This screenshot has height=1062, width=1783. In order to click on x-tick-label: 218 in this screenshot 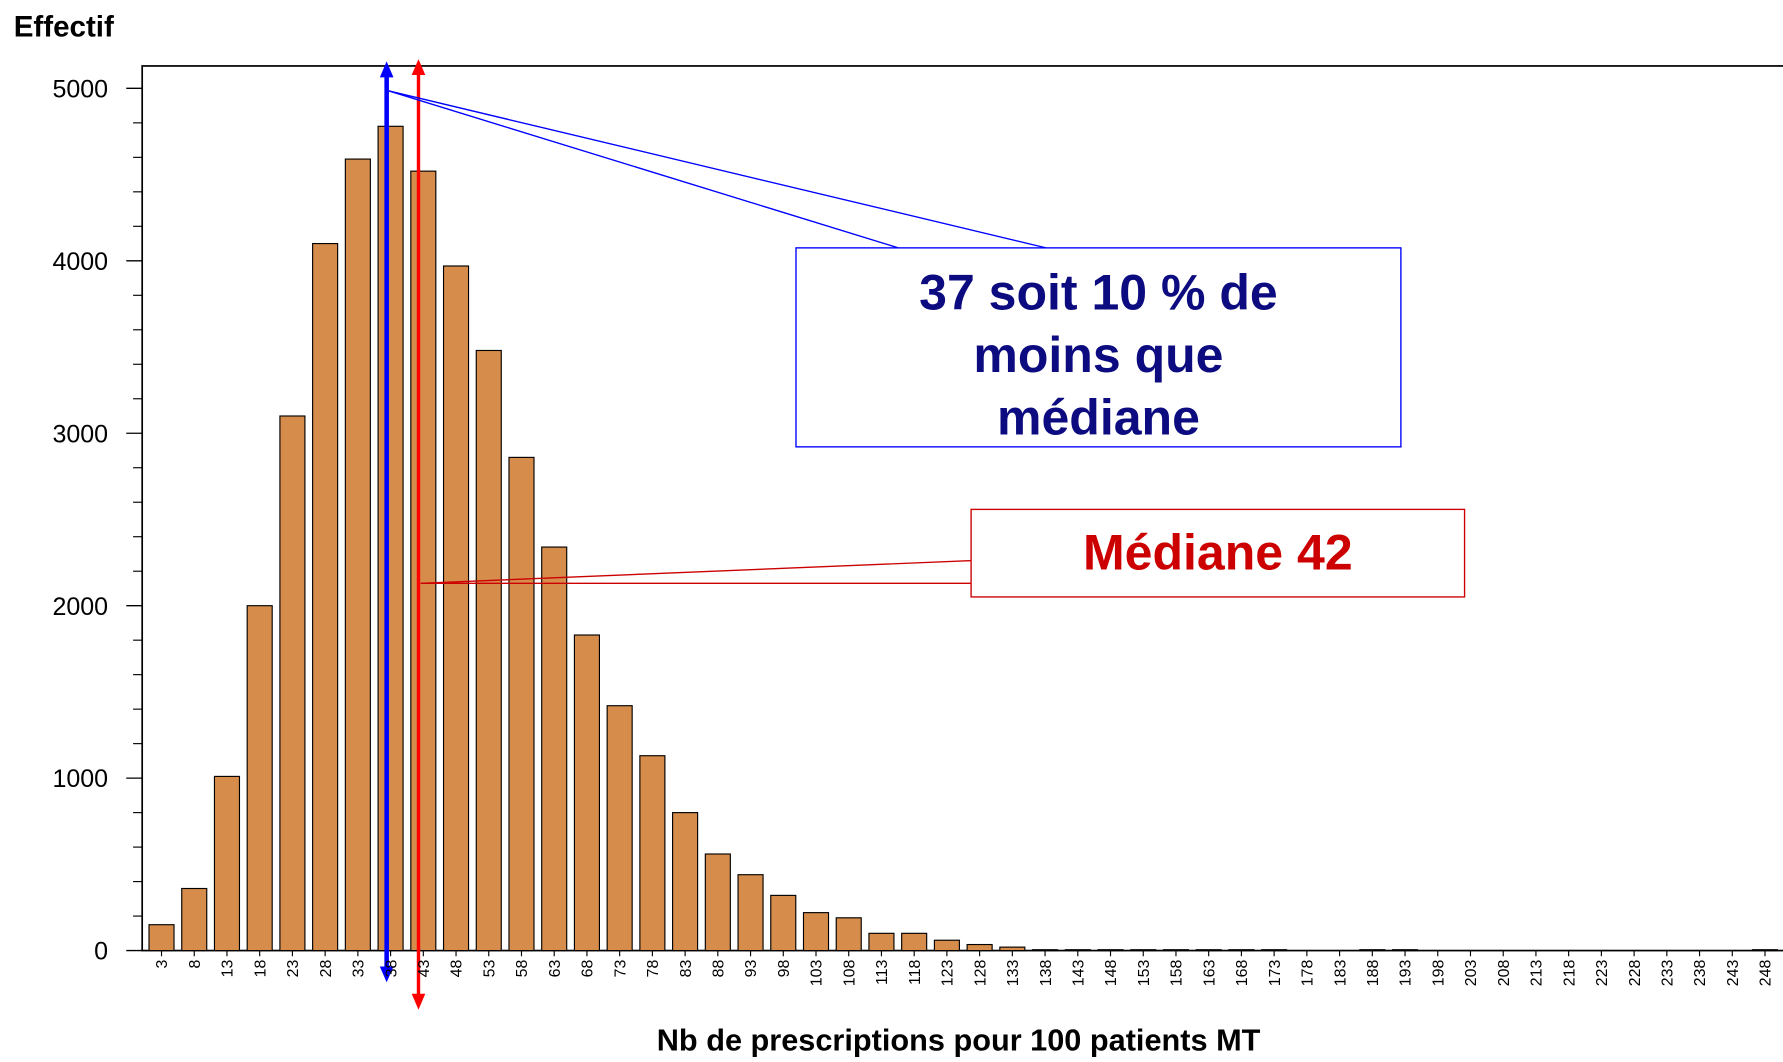, I will do `click(1569, 973)`.